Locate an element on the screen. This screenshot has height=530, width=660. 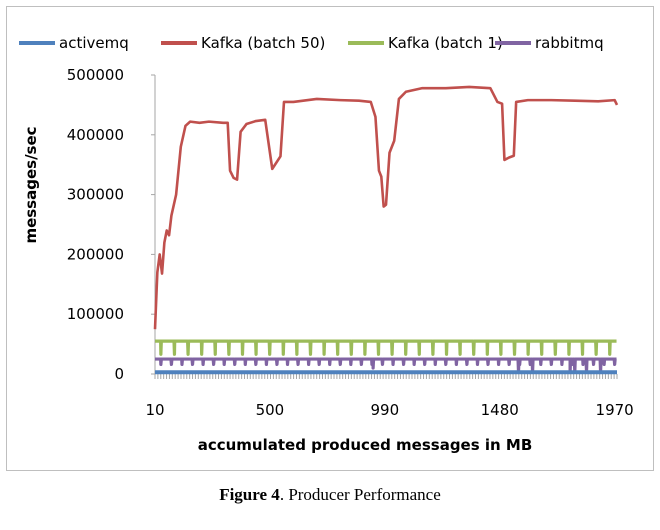
y-tick-label-5: 500000 is located at coordinates (95, 75).